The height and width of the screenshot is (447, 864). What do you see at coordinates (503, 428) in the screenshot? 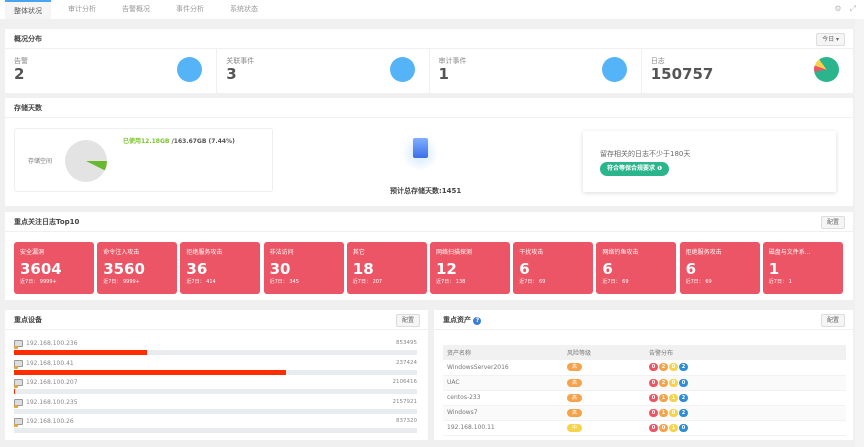
I see `asset-name: 192.168.100.11` at bounding box center [503, 428].